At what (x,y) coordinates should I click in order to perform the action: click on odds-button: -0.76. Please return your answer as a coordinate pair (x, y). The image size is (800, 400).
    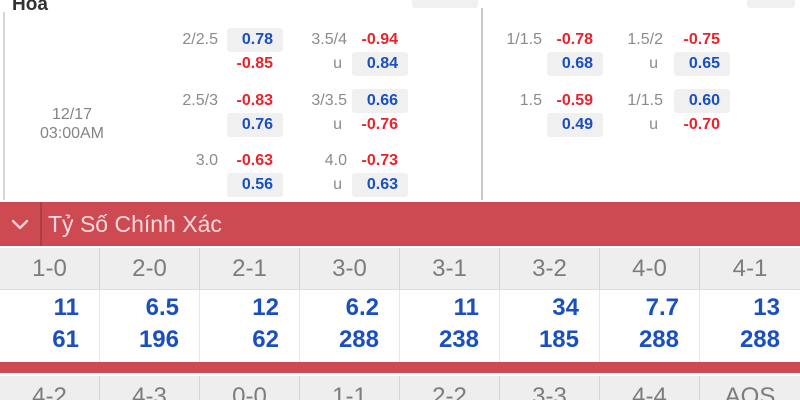
    Looking at the image, I should click on (379, 124).